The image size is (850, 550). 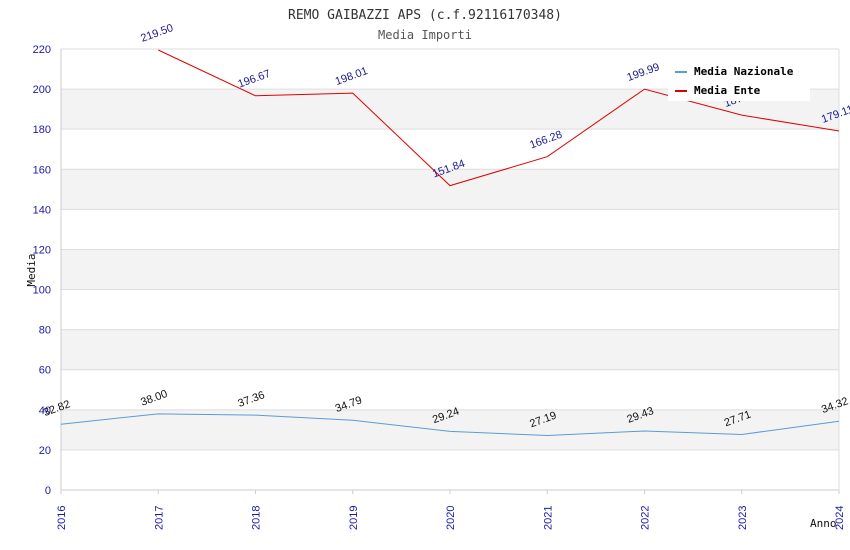 I want to click on y-tick-label: 160, so click(x=42, y=170).